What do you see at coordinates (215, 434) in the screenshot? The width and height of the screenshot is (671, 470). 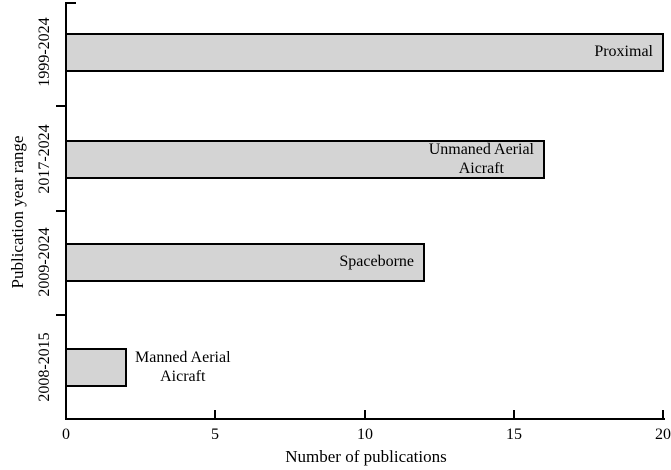 I see `x-tick-label: 5` at bounding box center [215, 434].